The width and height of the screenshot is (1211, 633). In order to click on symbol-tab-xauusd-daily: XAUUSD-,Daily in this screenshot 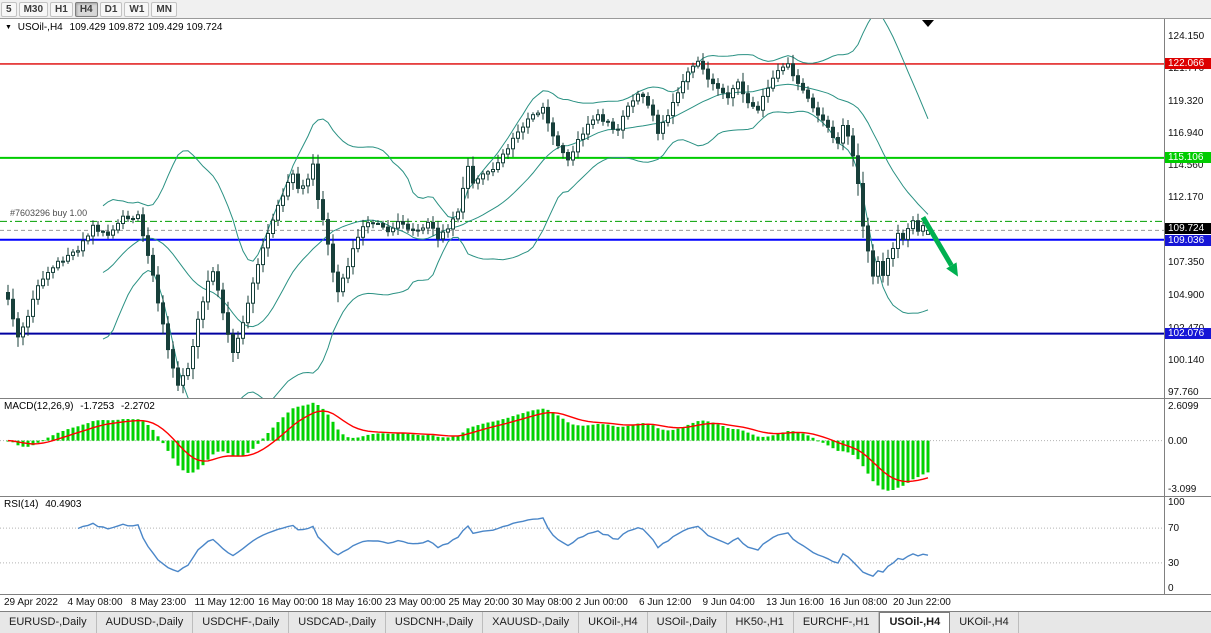, I will do `click(531, 622)`.